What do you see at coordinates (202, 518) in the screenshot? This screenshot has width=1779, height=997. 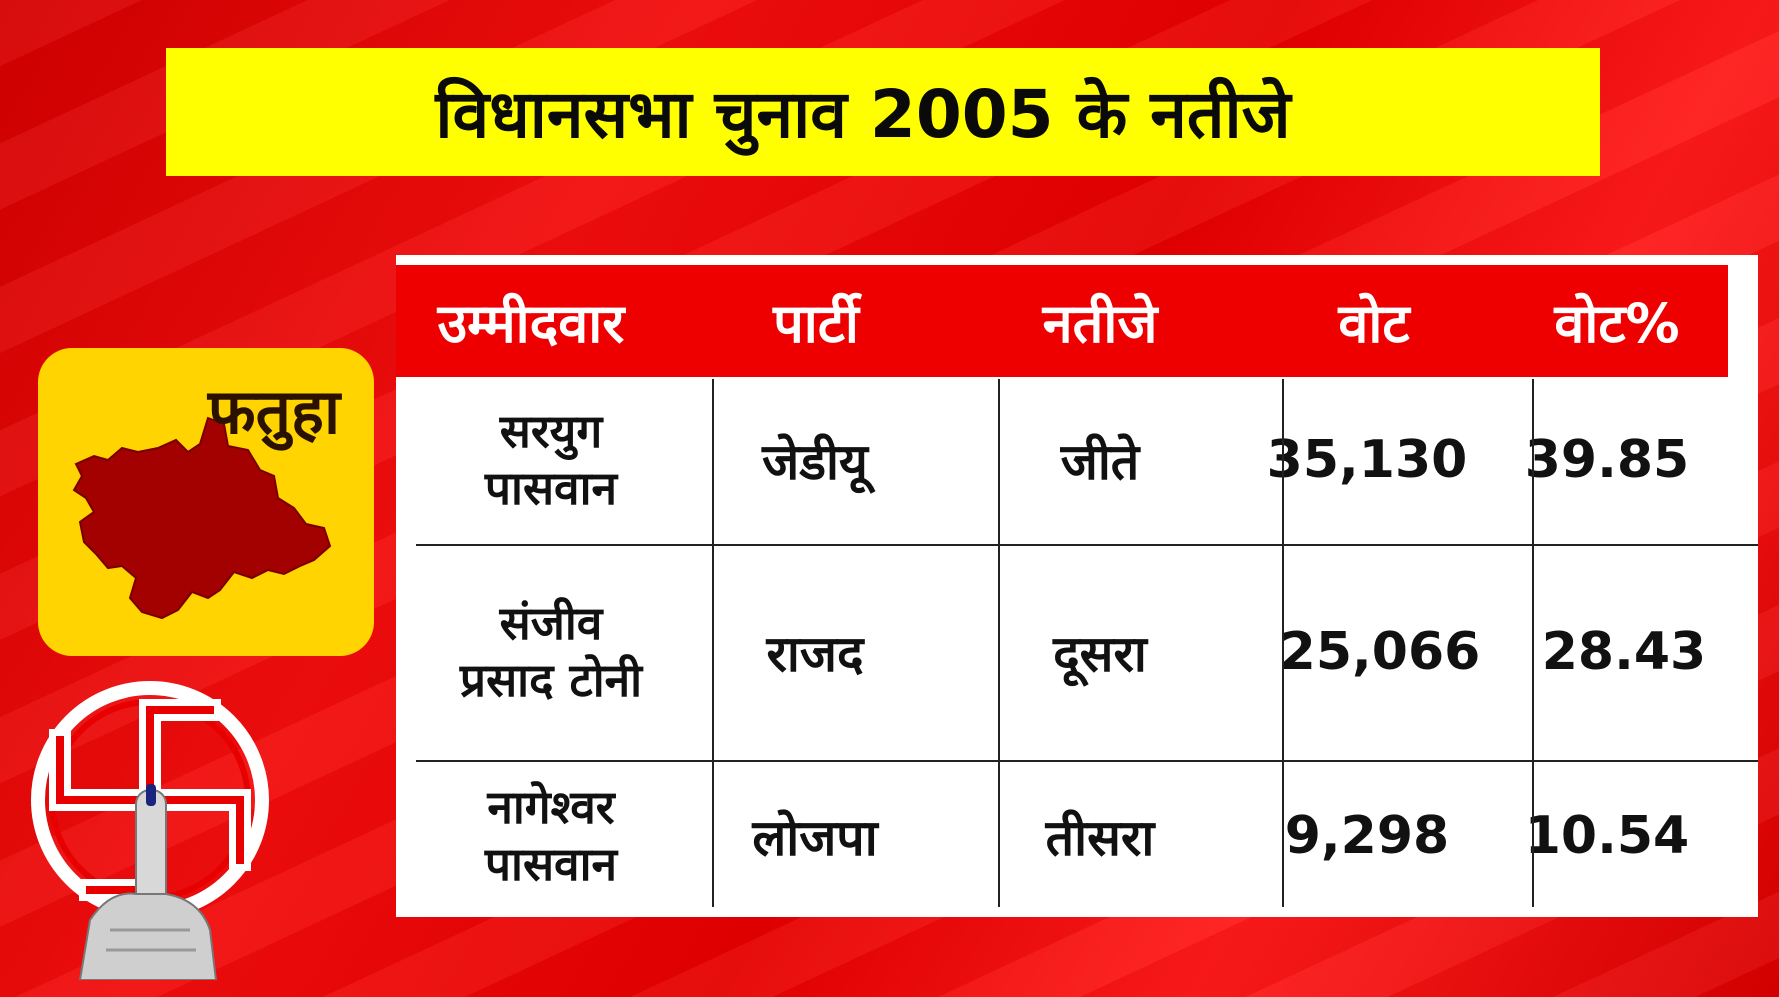 I see `constituency-map-icon` at bounding box center [202, 518].